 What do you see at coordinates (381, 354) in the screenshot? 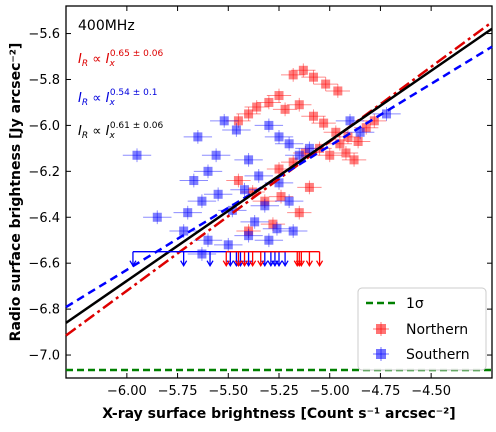
I see `legend-southern-marker` at bounding box center [381, 354].